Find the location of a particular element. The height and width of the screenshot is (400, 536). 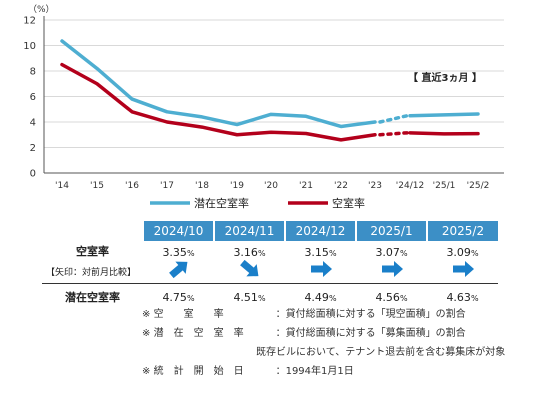

latent-vacancy-row: 潜在空室率 4.75% 4.51% 4.49% 4.56% 4.63% is located at coordinates (270, 296).